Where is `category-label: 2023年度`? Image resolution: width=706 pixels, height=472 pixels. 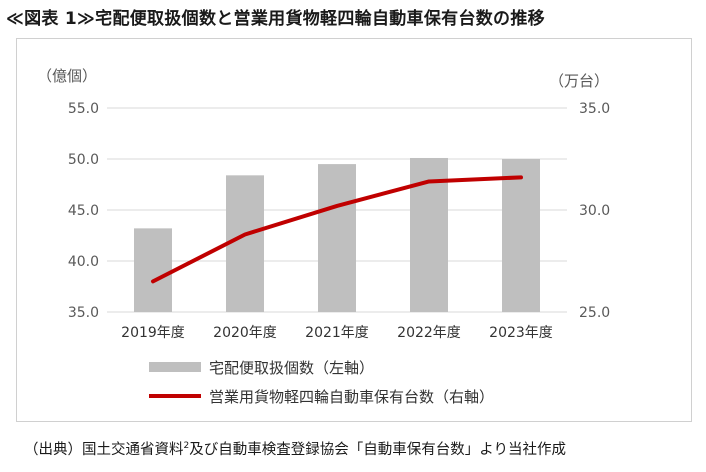 category-label: 2023年度 is located at coordinates (521, 333).